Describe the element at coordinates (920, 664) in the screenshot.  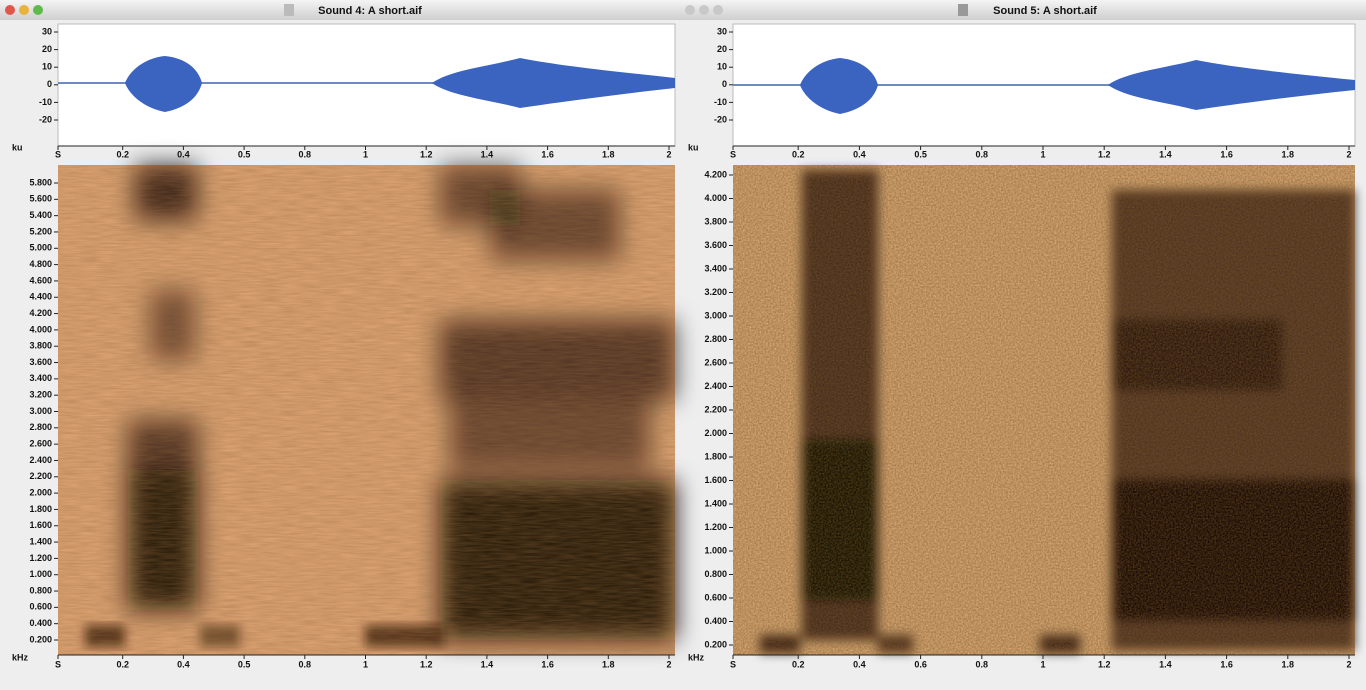
I see `x-tick-label: 0.6` at that location.